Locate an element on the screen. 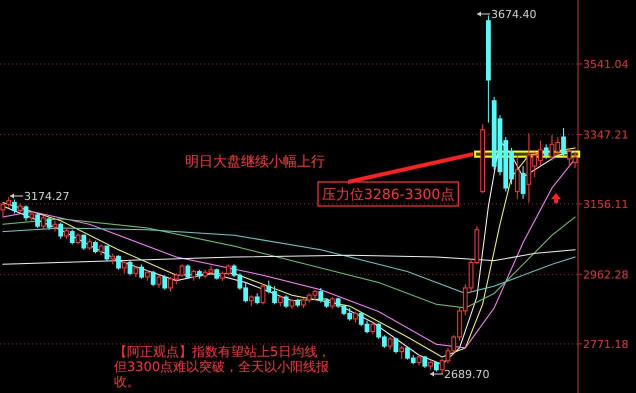 The width and height of the screenshot is (636, 393). y-tick-label: 2962.28 is located at coordinates (605, 275).